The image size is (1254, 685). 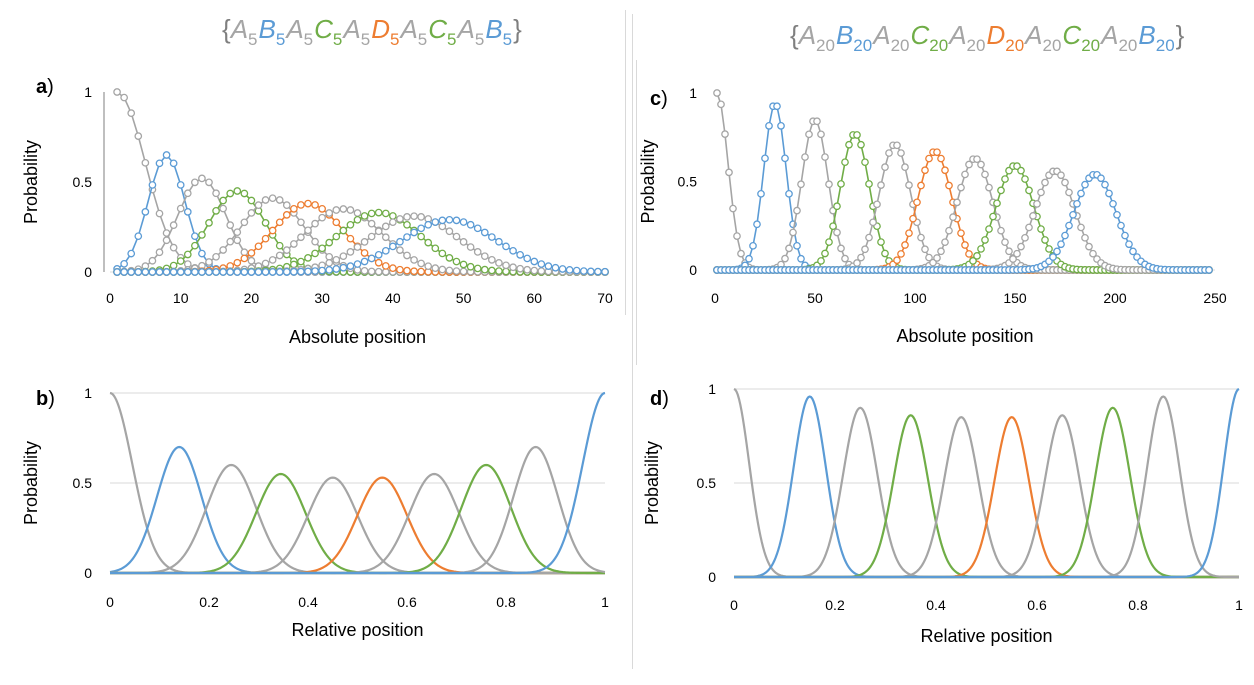 What do you see at coordinates (357, 630) in the screenshot?
I see `x-axis-title: Relative position` at bounding box center [357, 630].